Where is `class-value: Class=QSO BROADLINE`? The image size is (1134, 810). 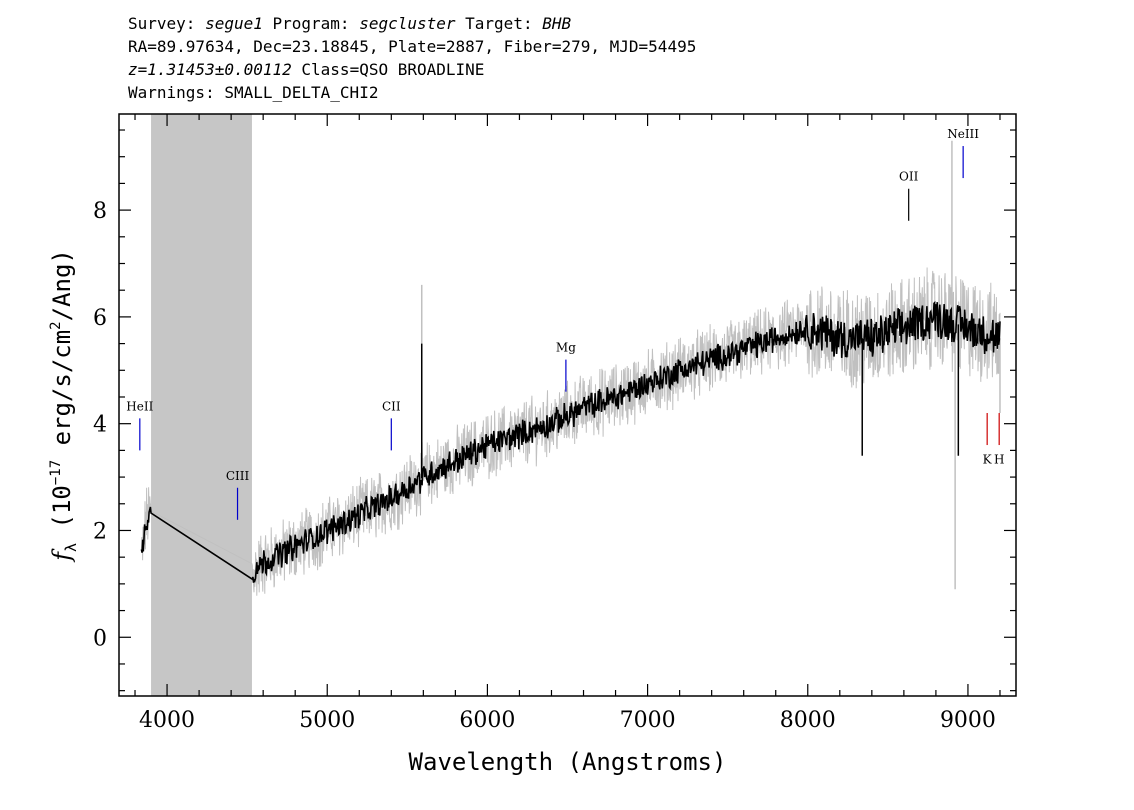 class-value: Class=QSO BROADLINE is located at coordinates (388, 69).